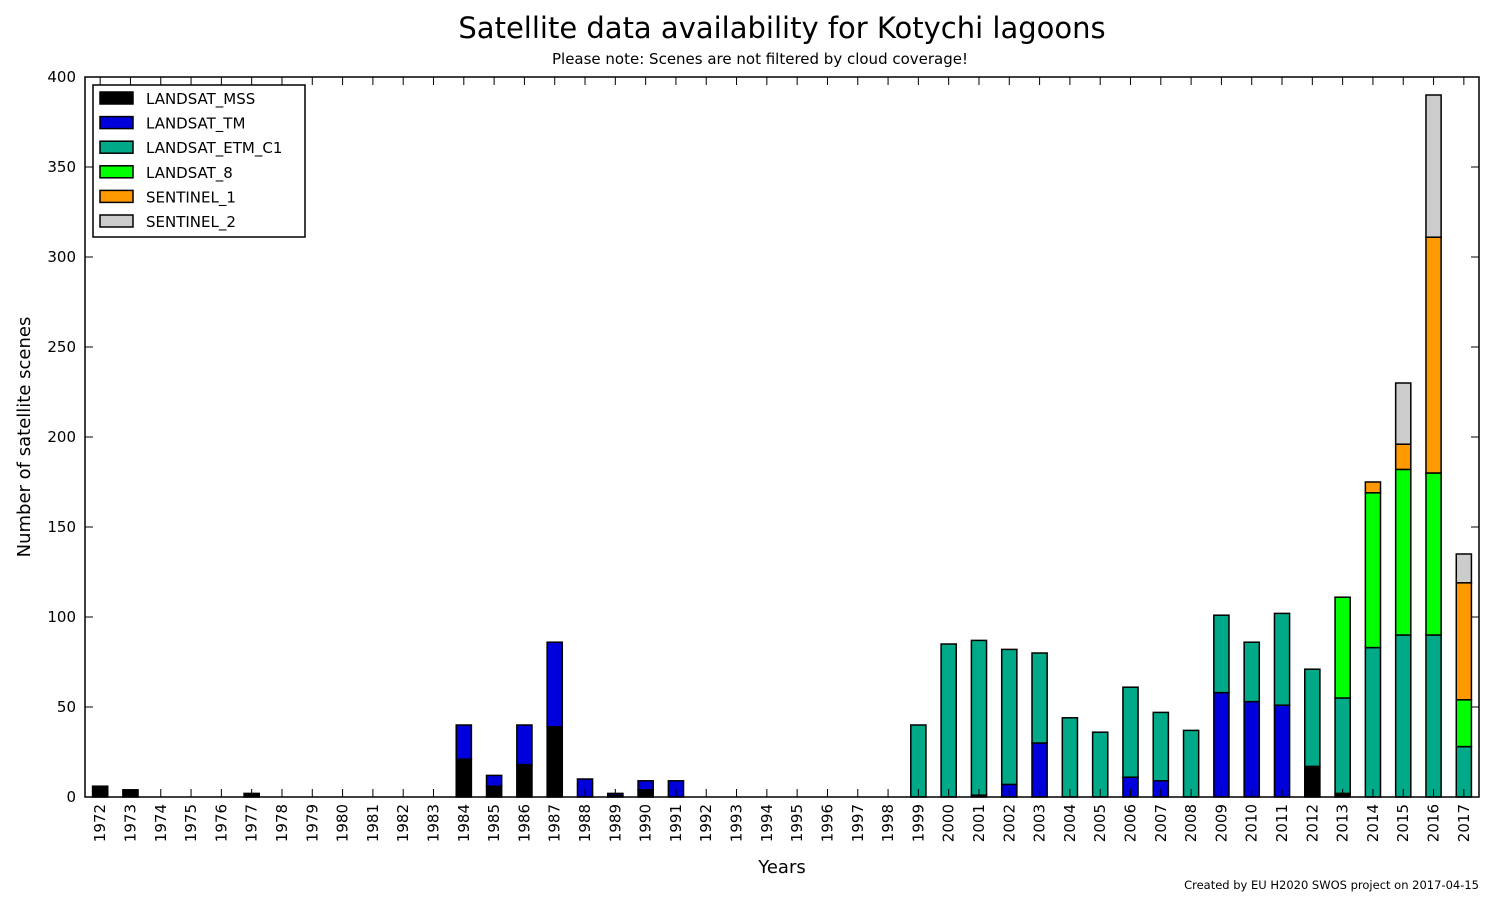 The image size is (1494, 911). What do you see at coordinates (1252, 749) in the screenshot?
I see `bar-landsat-tm-2010` at bounding box center [1252, 749].